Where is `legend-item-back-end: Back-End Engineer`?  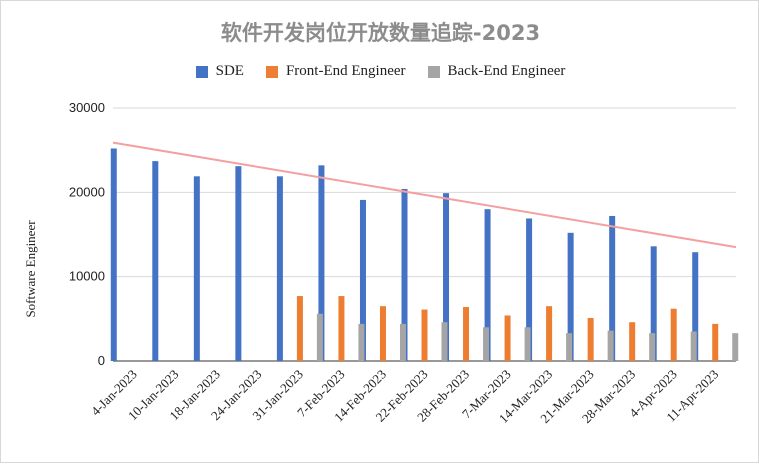
legend-item-back-end: Back-End Engineer is located at coordinates (496, 71).